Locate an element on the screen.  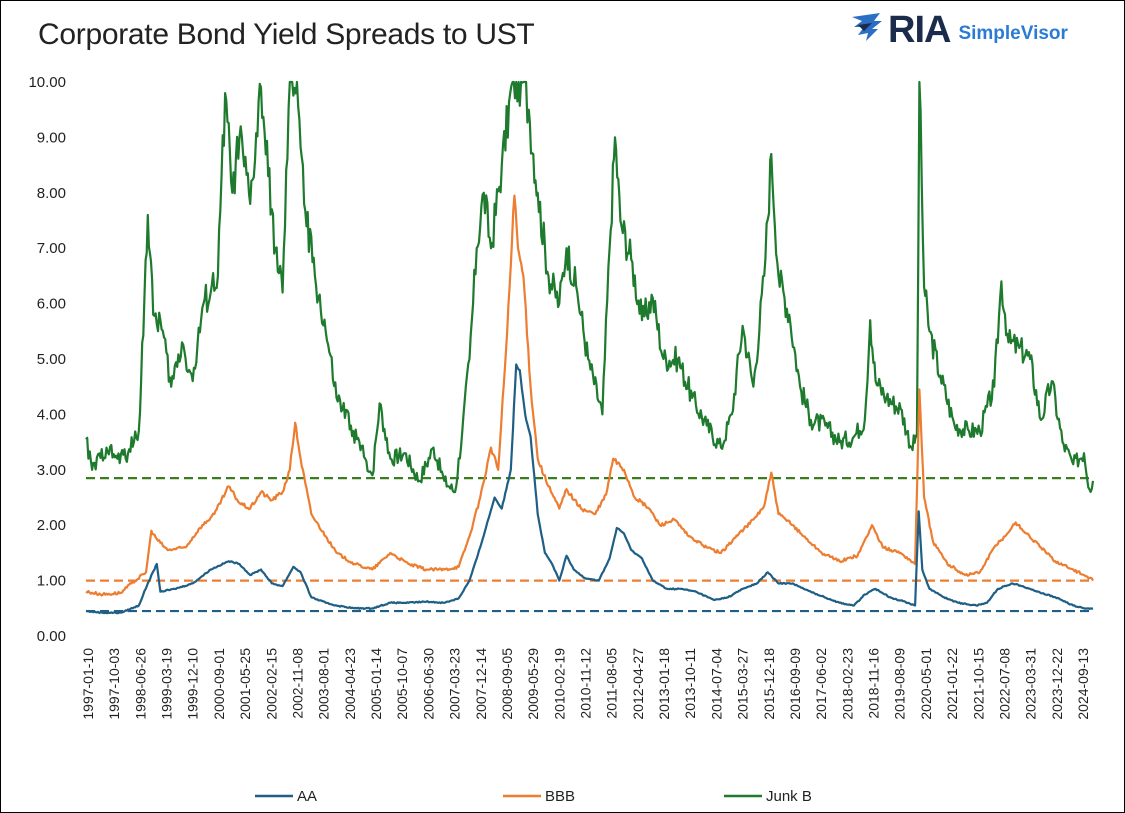
y-tick-label: 7.00 is located at coordinates (51, 248).